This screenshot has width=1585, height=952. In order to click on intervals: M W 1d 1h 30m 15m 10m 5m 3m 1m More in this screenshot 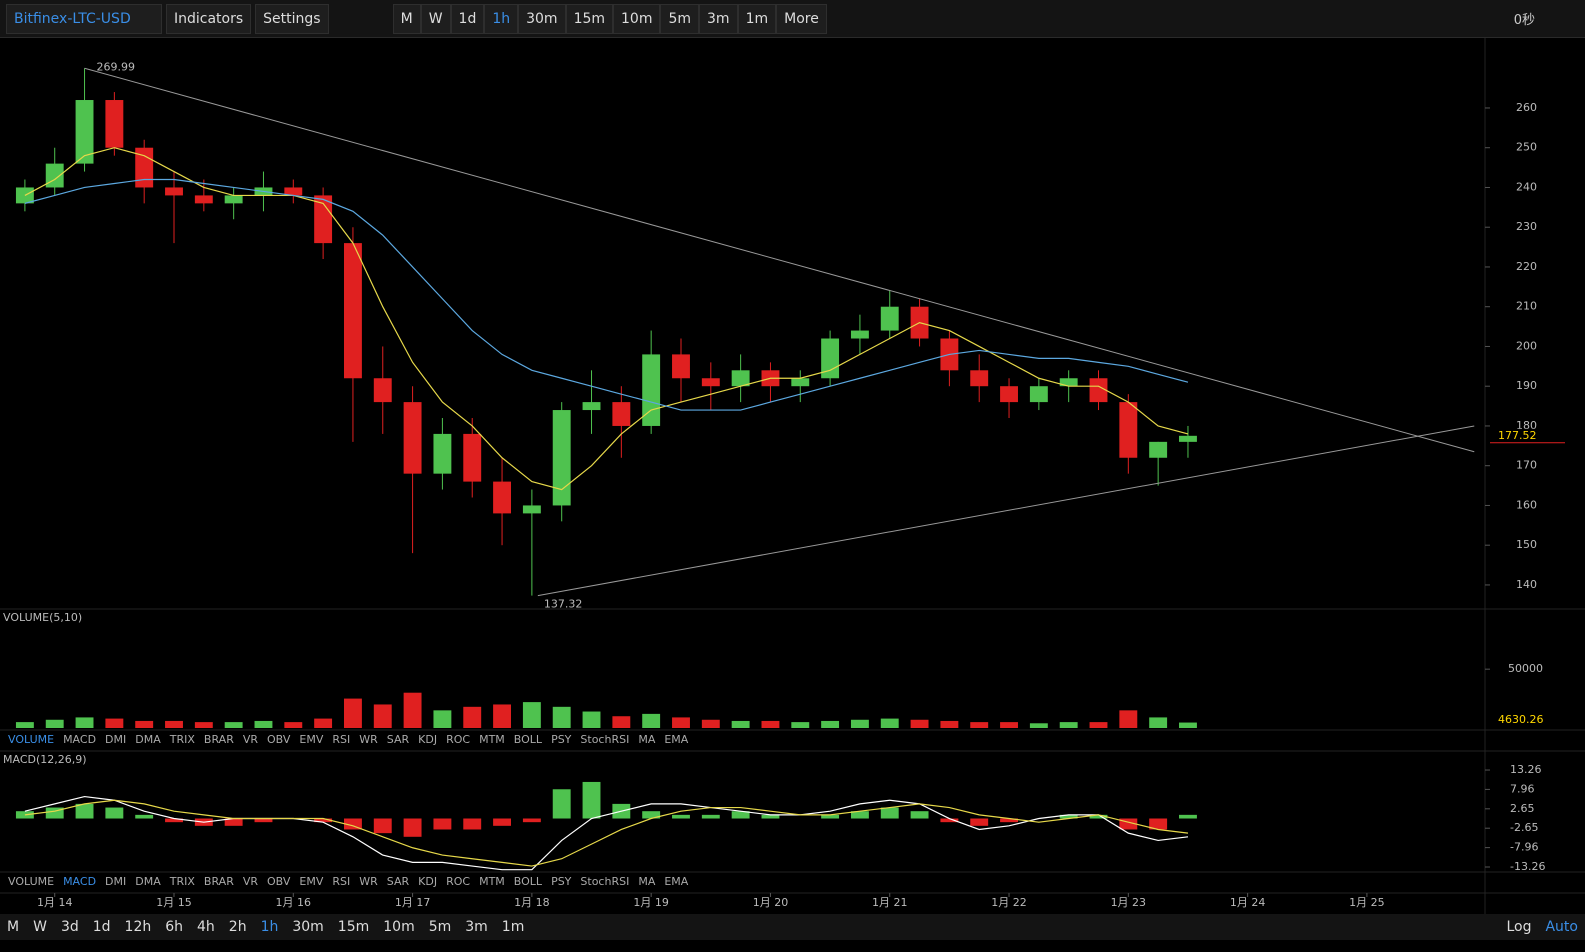, I will do `click(609, 18)`.